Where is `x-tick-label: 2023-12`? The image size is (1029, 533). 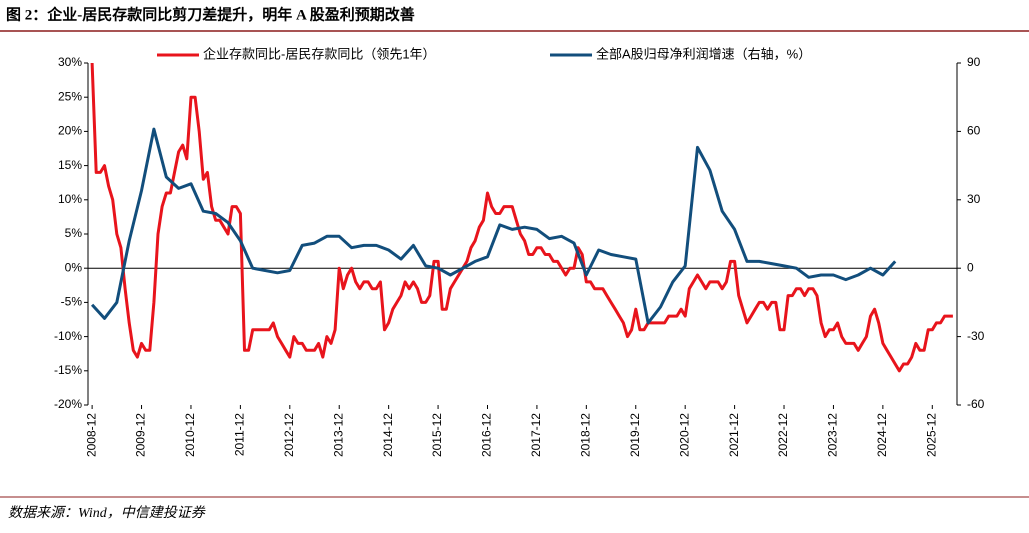
x-tick-label: 2023-12 is located at coordinates (833, 435).